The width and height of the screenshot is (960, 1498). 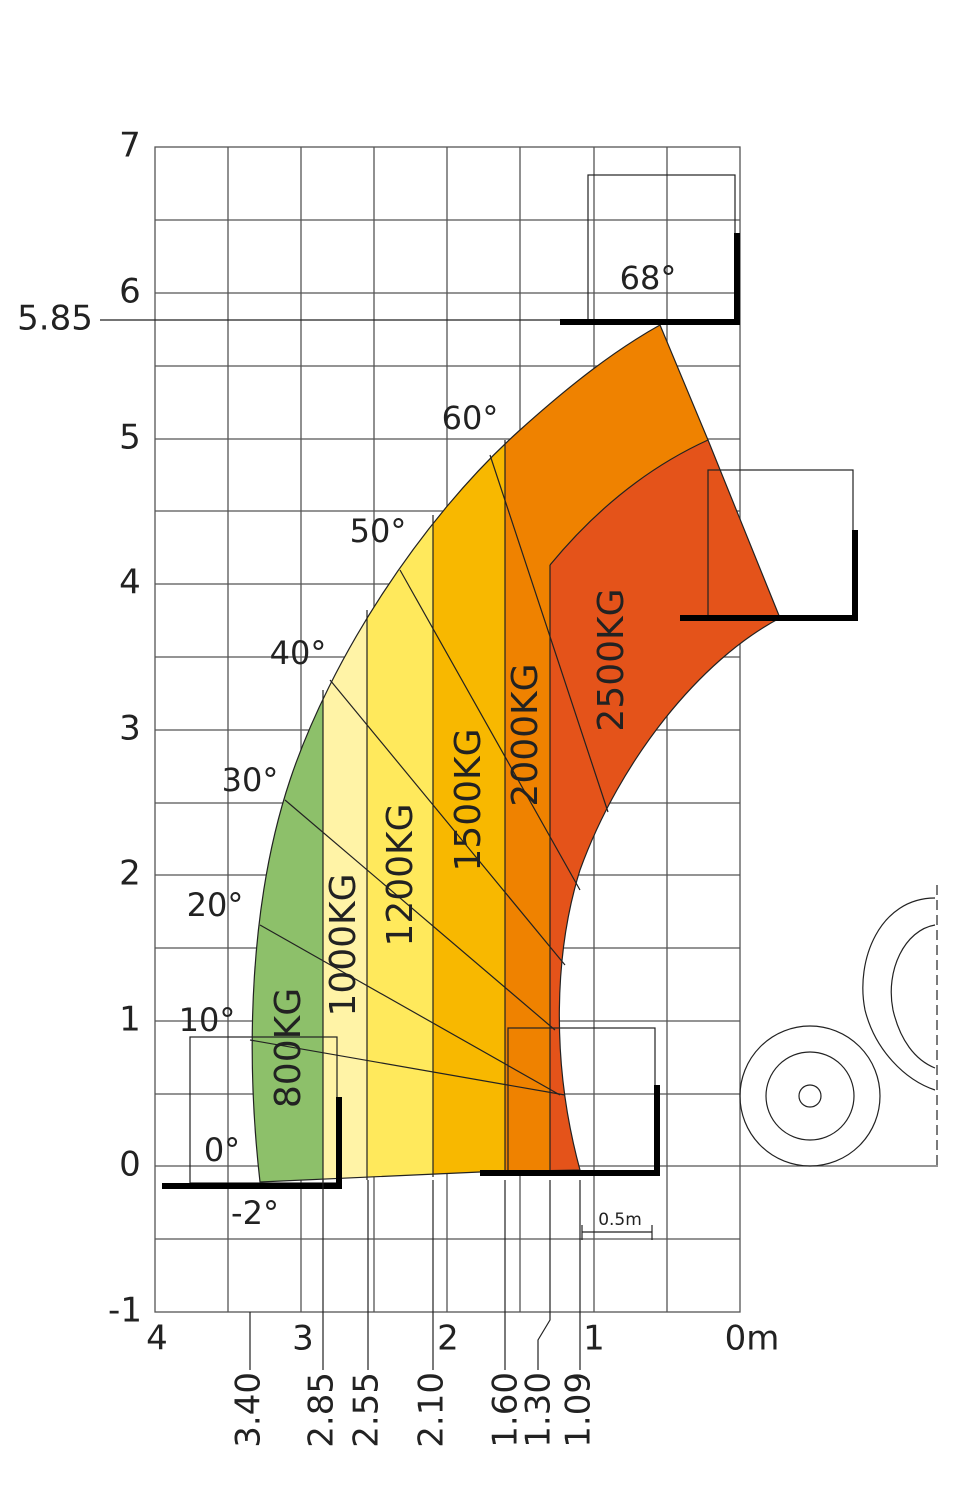 What do you see at coordinates (250, 780) in the screenshot?
I see `angle-label: 30°` at bounding box center [250, 780].